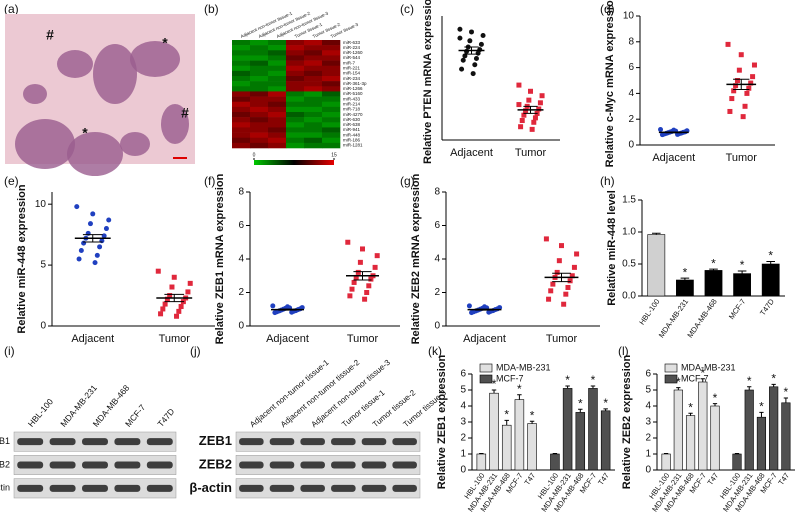 Image resolution: width=800 pixels, height=523 pixels. What do you see at coordinates (442, 421) in the screenshot?
I see `y-axis-label: Relative ZEB1 expression` at bounding box center [442, 421].